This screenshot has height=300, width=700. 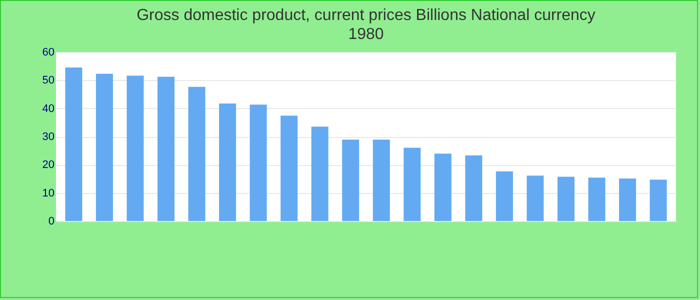 I want to click on y-tick-label: 0, so click(x=51, y=222).